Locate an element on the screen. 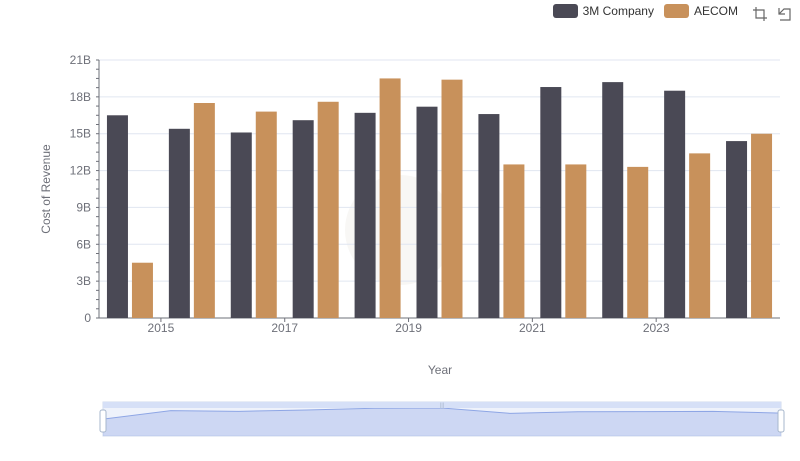 This screenshot has width=800, height=461. x-tick-label: 2015 is located at coordinates (161, 328).